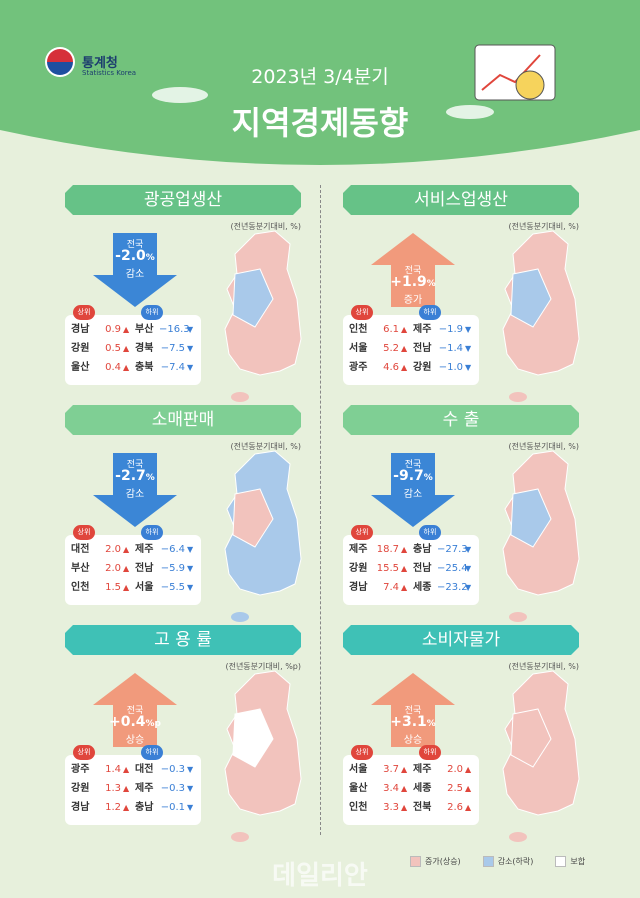  I want to click on national-change: 감소, so click(135, 494).